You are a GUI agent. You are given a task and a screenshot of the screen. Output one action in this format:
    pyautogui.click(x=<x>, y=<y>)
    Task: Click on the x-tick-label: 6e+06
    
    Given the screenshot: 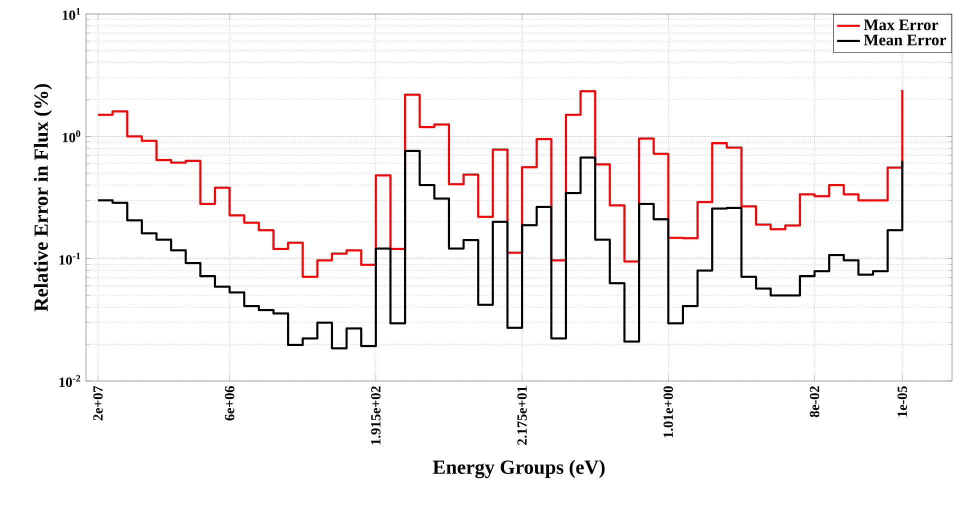 What is the action you would take?
    pyautogui.click(x=229, y=403)
    